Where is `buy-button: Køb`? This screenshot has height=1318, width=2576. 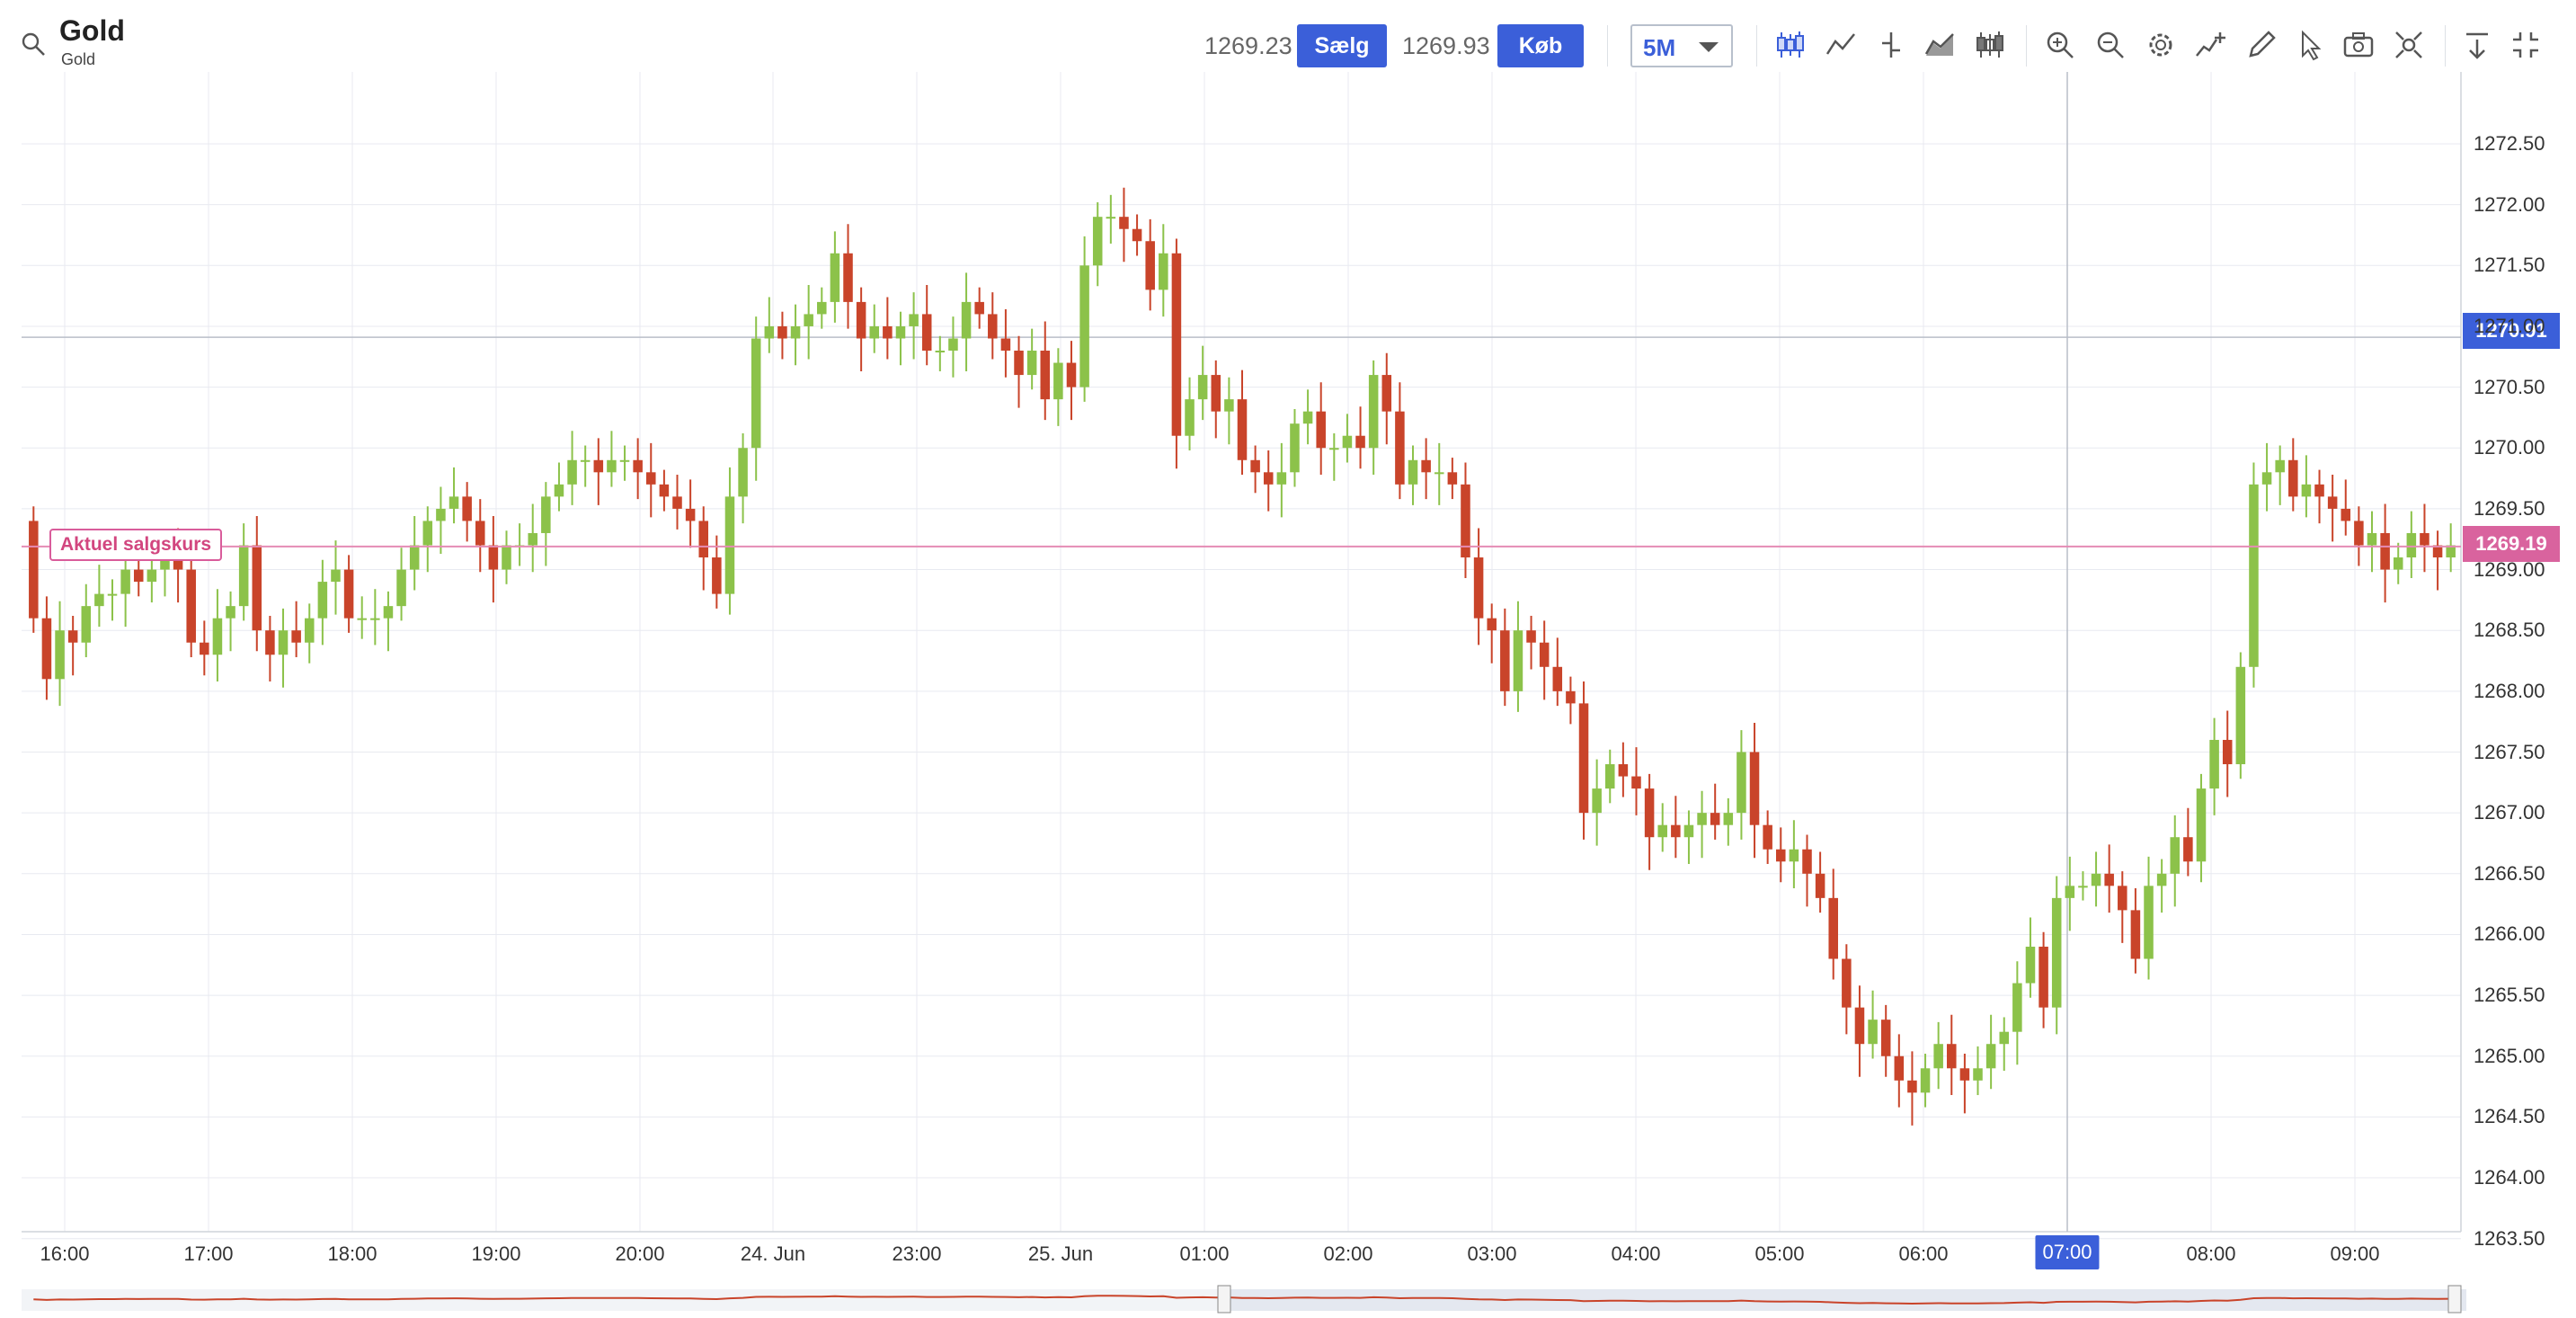 buy-button: Køb is located at coordinates (1540, 45).